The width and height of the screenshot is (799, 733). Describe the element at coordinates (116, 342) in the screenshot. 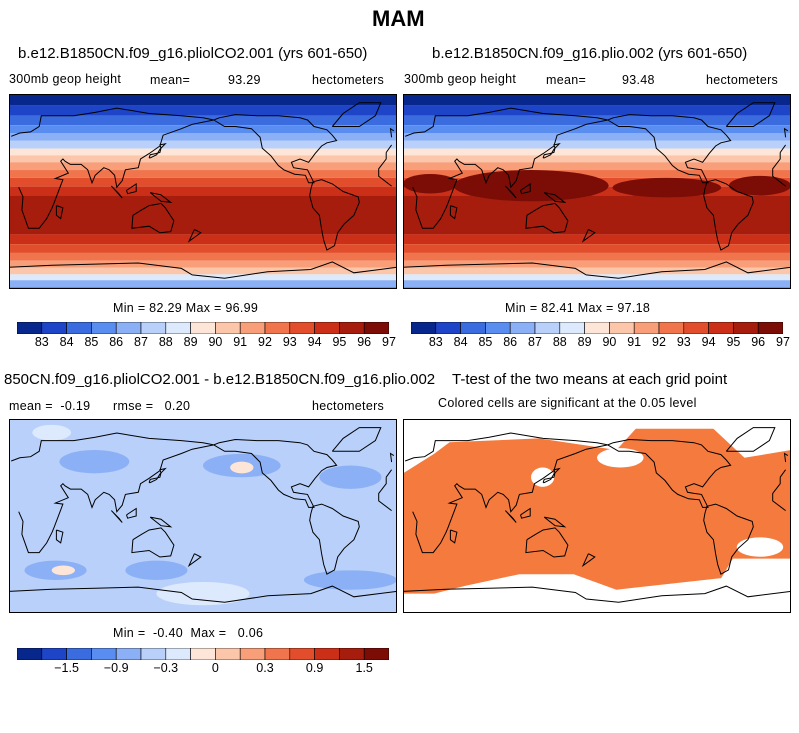

I see `colorbar-tick-label: 86` at that location.